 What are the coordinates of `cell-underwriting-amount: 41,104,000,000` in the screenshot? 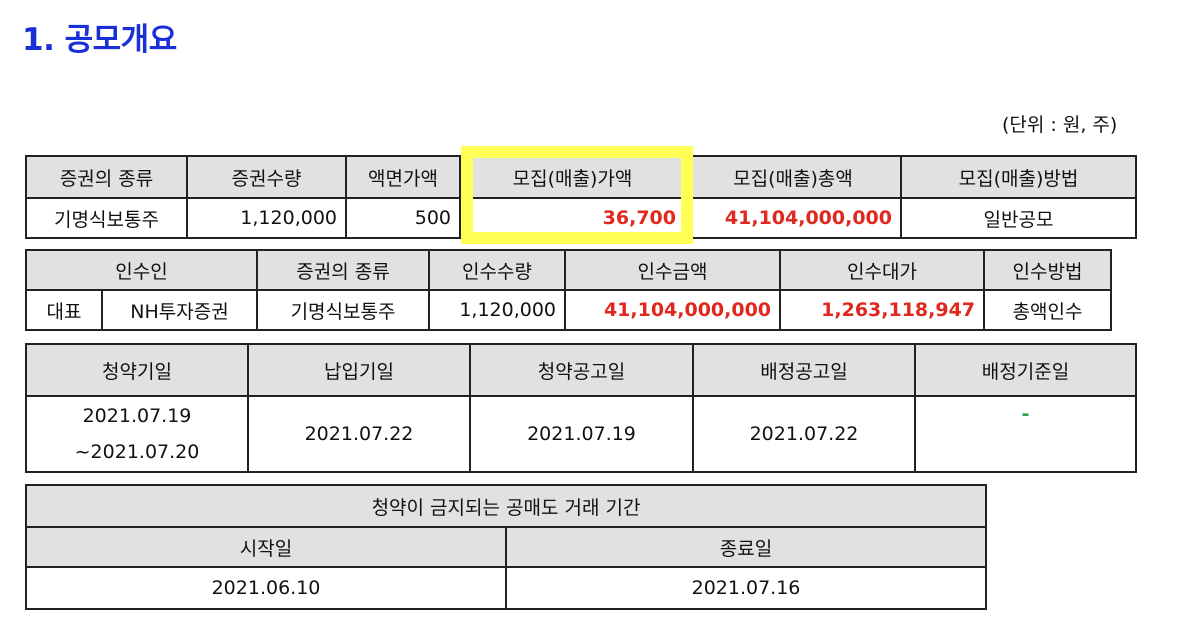 It's located at (673, 310).